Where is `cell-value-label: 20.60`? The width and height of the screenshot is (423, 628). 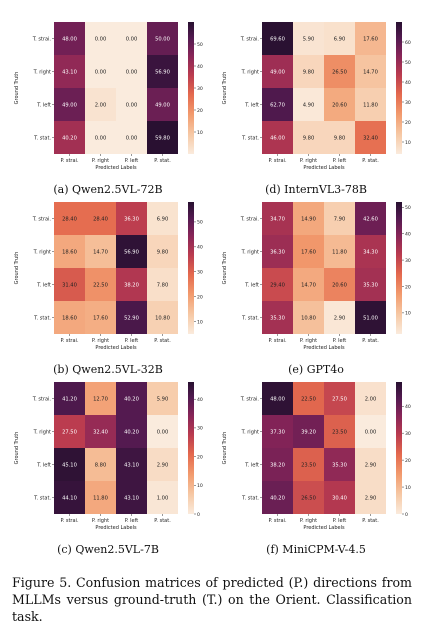 cell-value-label: 20.60 is located at coordinates (339, 286).